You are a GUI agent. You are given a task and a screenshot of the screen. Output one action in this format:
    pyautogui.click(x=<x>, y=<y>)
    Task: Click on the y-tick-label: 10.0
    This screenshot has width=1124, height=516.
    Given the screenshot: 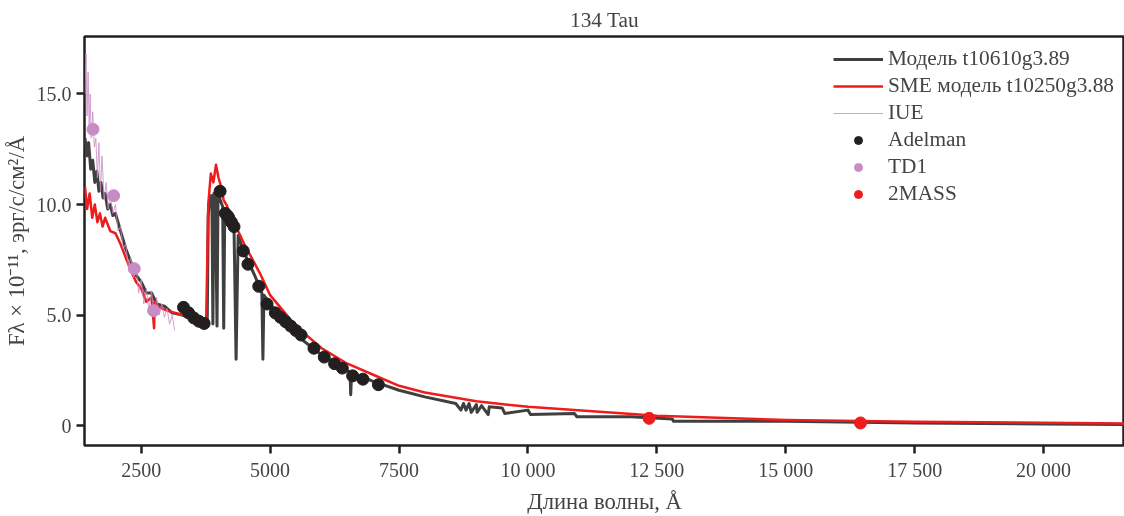 What is the action you would take?
    pyautogui.click(x=54, y=204)
    